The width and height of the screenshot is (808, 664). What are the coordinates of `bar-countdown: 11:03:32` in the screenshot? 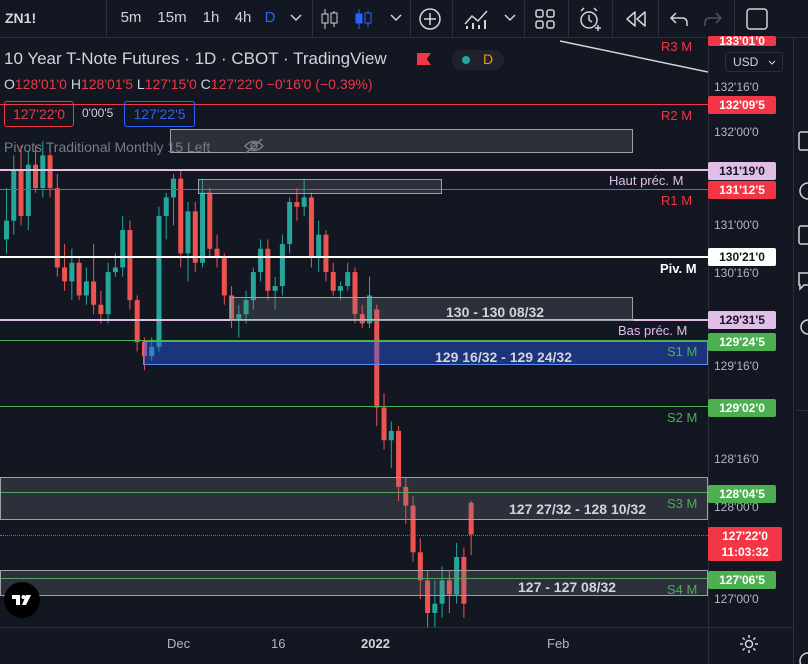 It's located at (745, 552).